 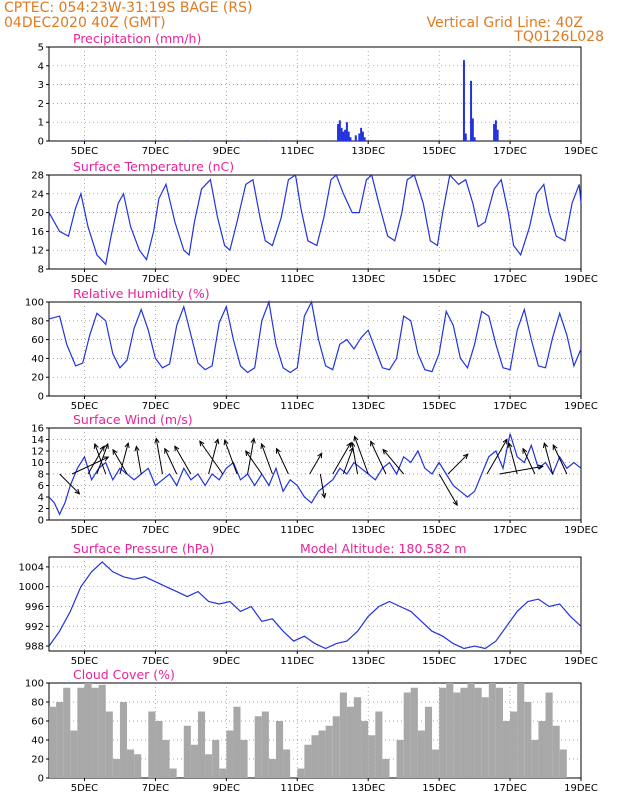 I want to click on cloud-ytick-label: 0, so click(x=41, y=779).